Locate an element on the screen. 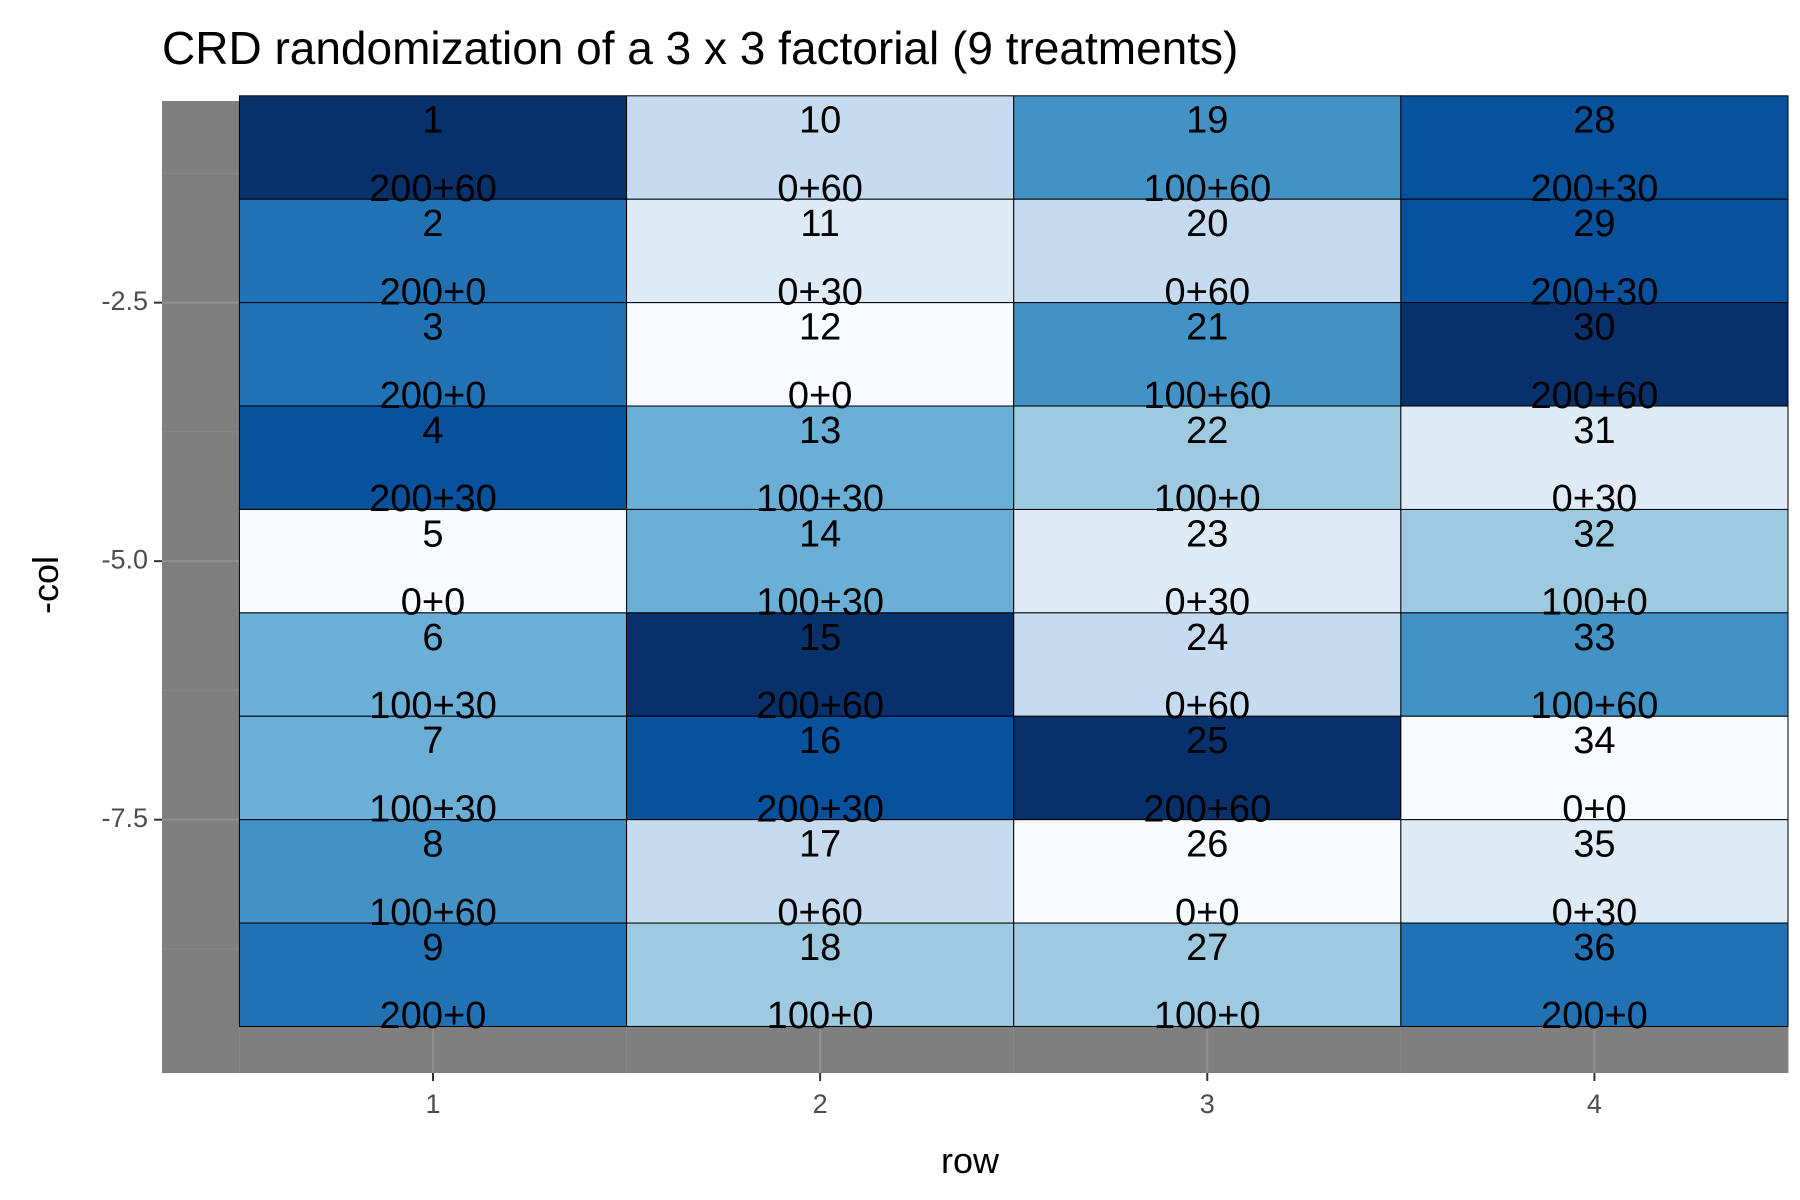 The width and height of the screenshot is (1800, 1200). plot-number-label: 32 is located at coordinates (1594, 534).